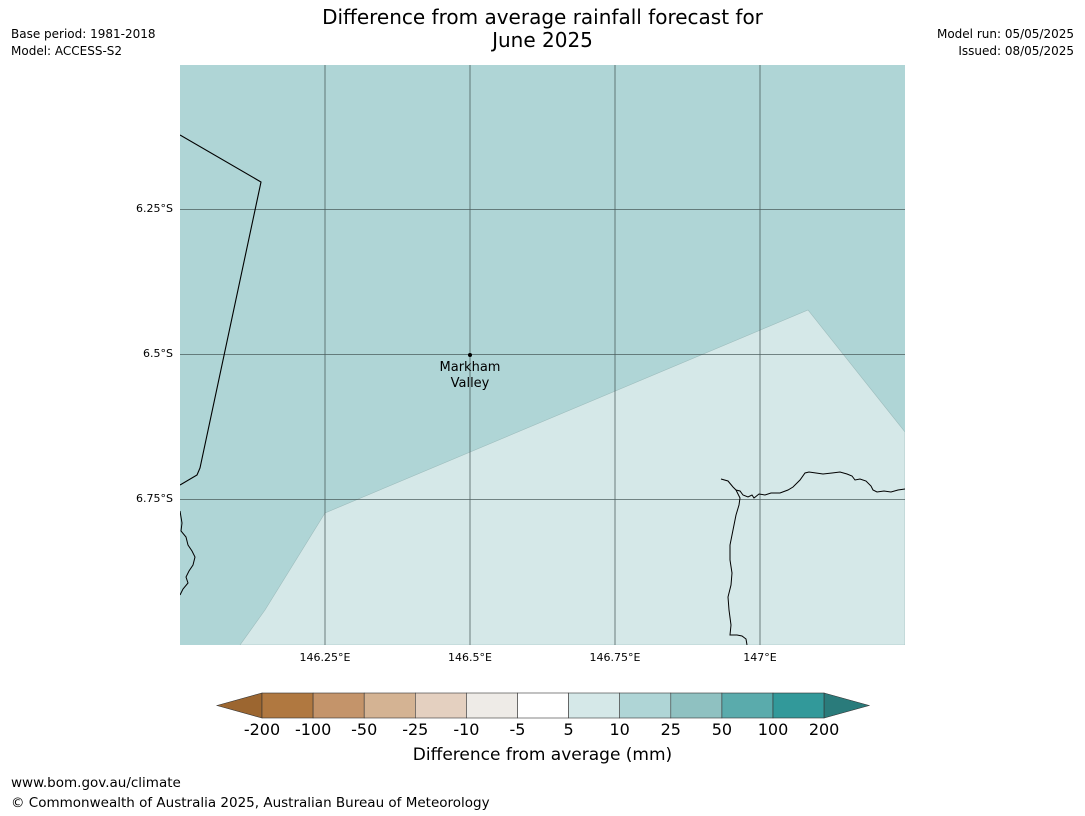  I want to click on colorbar-tick-label: -5, so click(517, 729).